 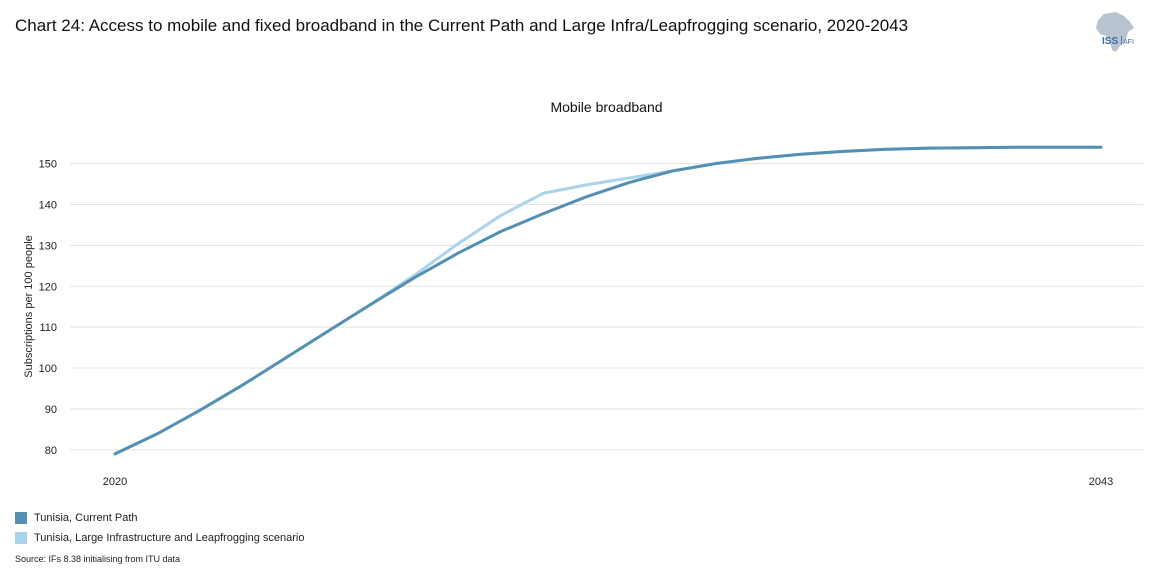 I want to click on legend-item-current-path: Tunisia, Current Path, so click(x=159, y=518).